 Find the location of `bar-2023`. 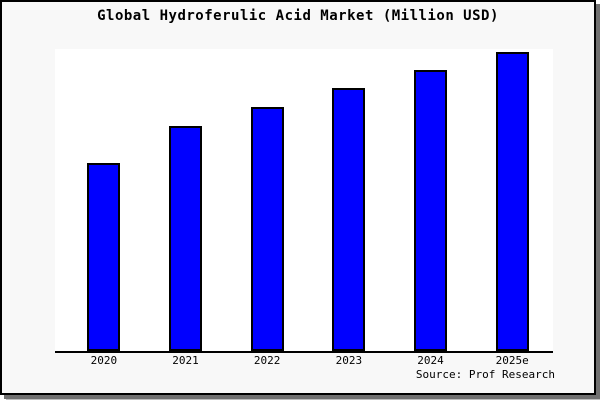

bar-2023 is located at coordinates (349, 219).